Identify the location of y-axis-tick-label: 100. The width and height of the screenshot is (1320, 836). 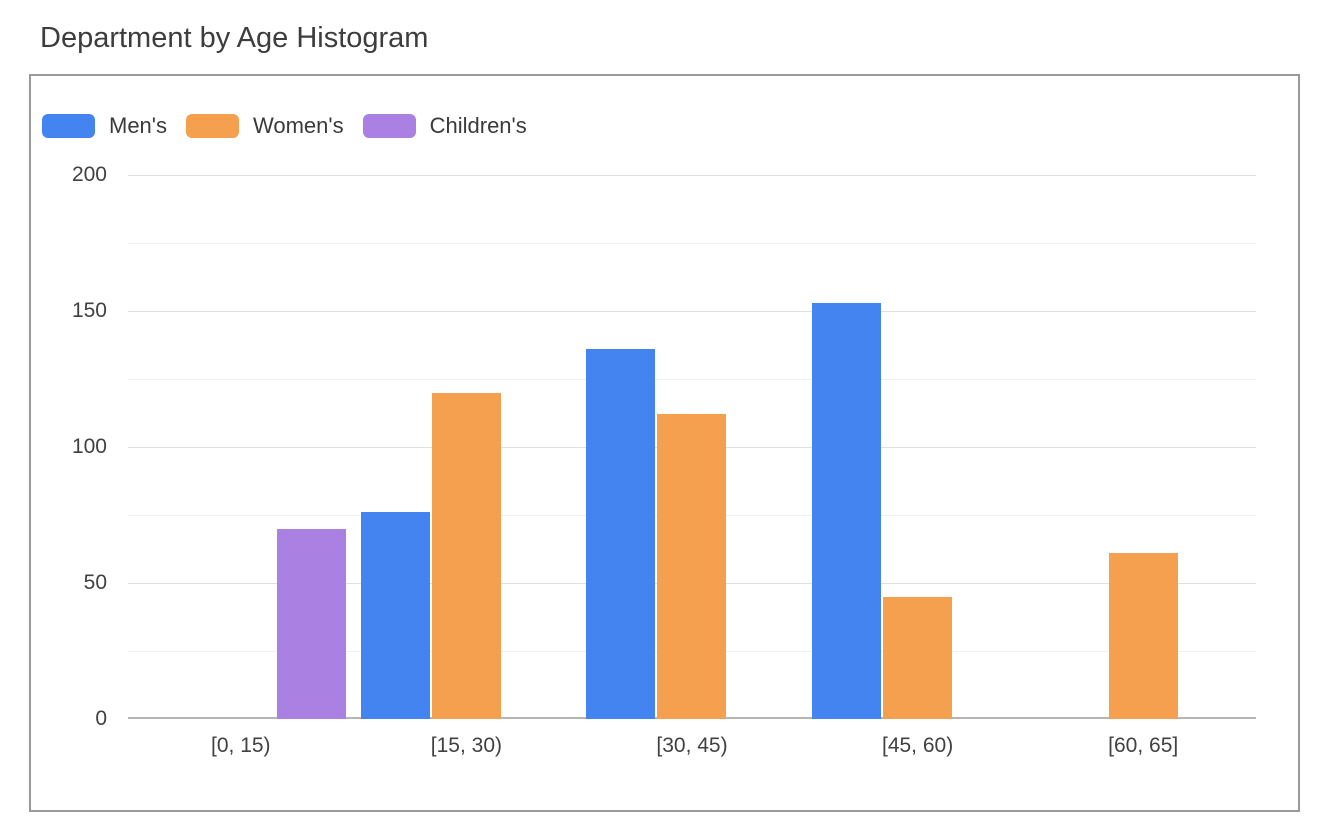
(89, 446).